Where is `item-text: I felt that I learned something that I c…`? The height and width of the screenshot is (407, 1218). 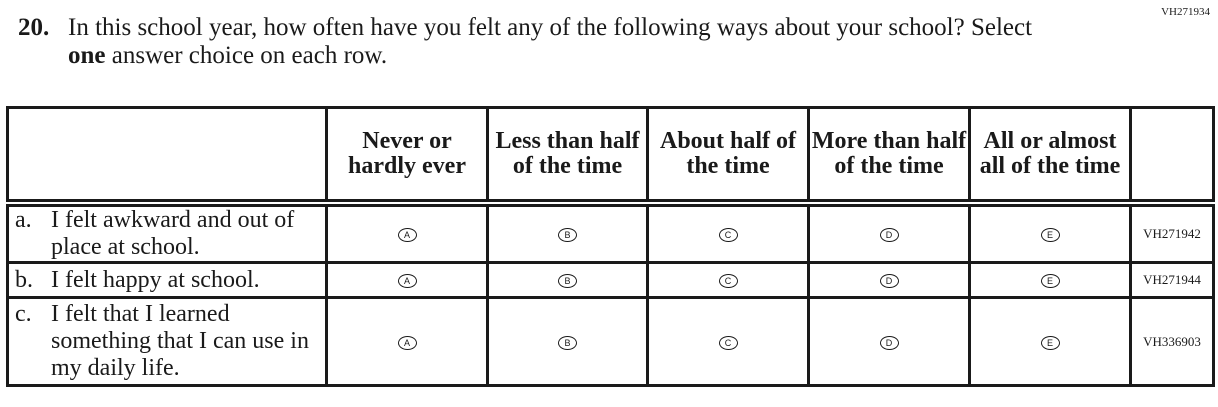
item-text: I felt that I learned something that I c… is located at coordinates (180, 341).